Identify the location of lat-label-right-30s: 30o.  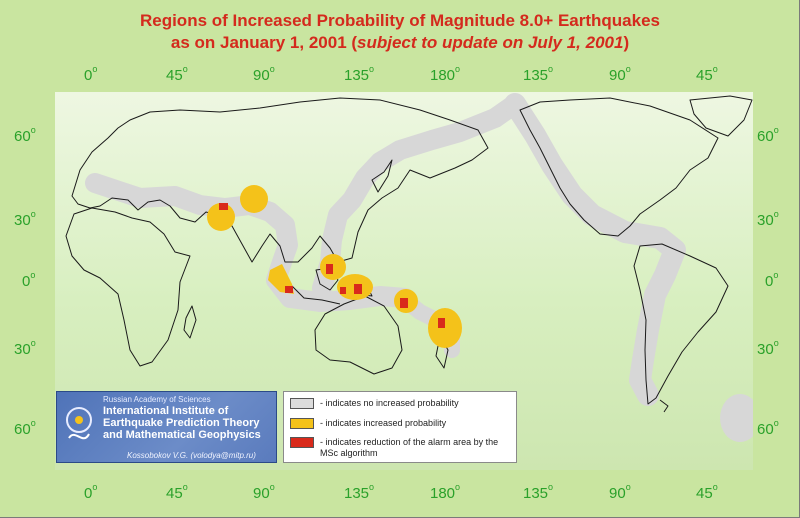
(768, 348).